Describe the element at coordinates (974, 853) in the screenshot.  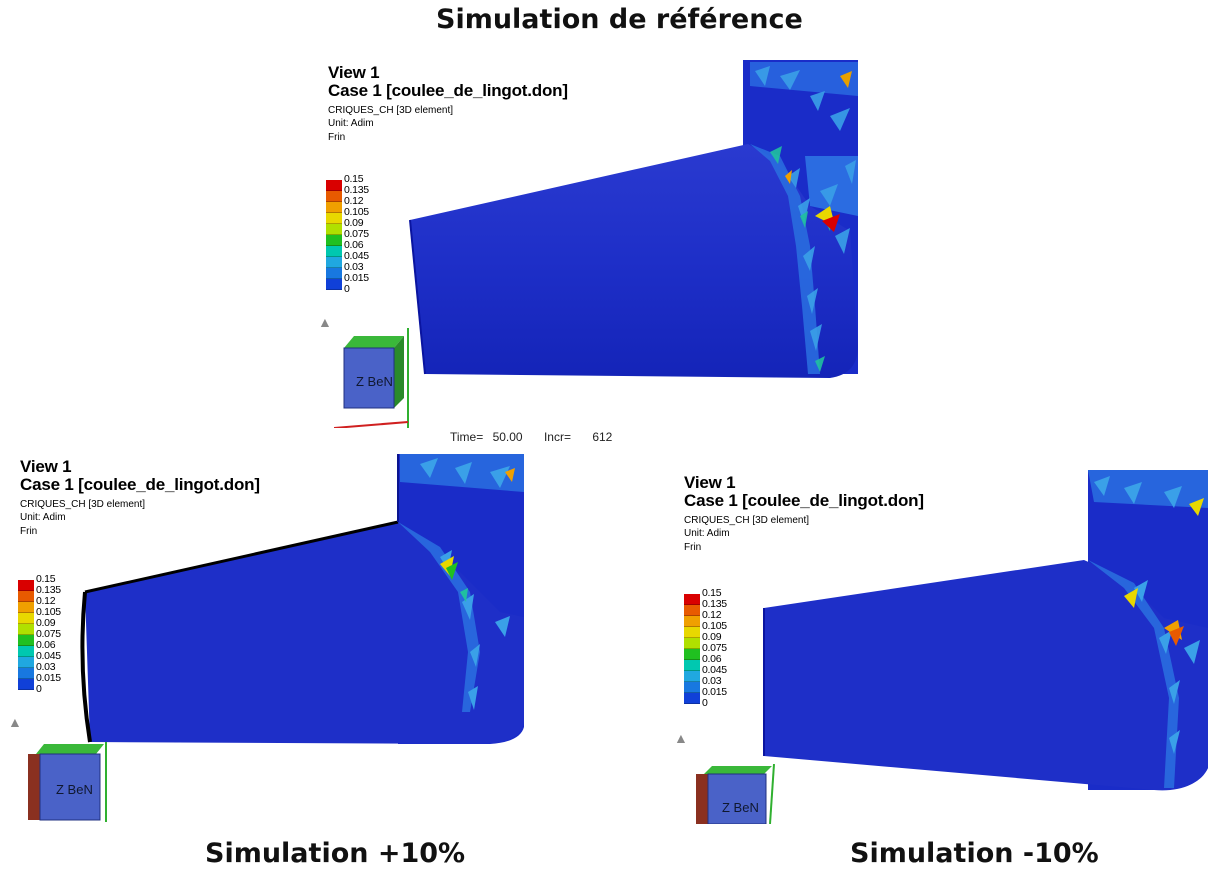
I see `title-minus-10: Simulation -10%` at that location.